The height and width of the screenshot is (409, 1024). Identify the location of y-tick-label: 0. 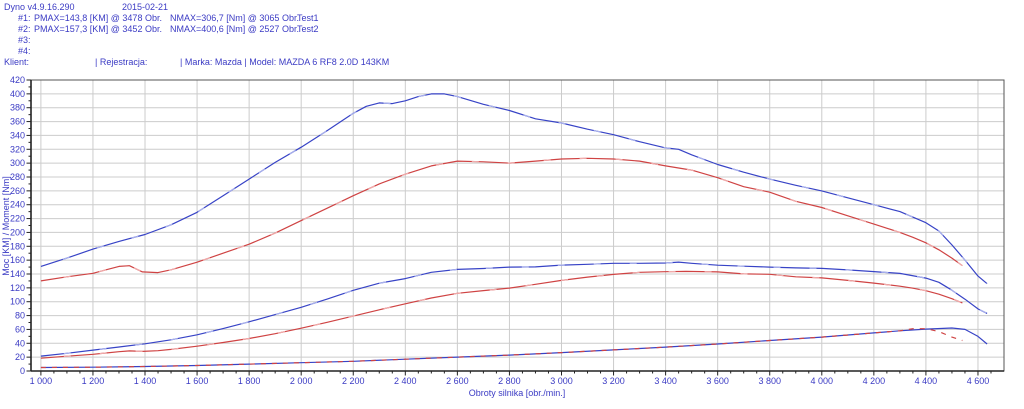
(22, 371).